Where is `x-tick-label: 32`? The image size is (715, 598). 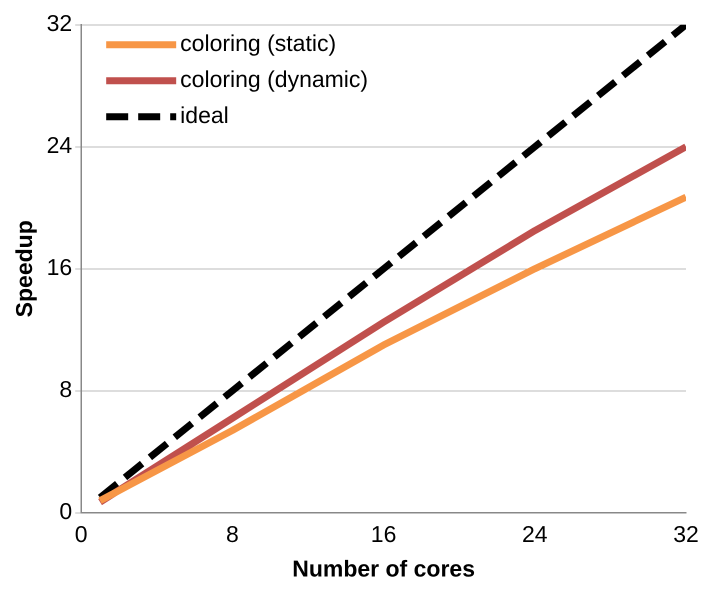
x-tick-label: 32 is located at coordinates (686, 533).